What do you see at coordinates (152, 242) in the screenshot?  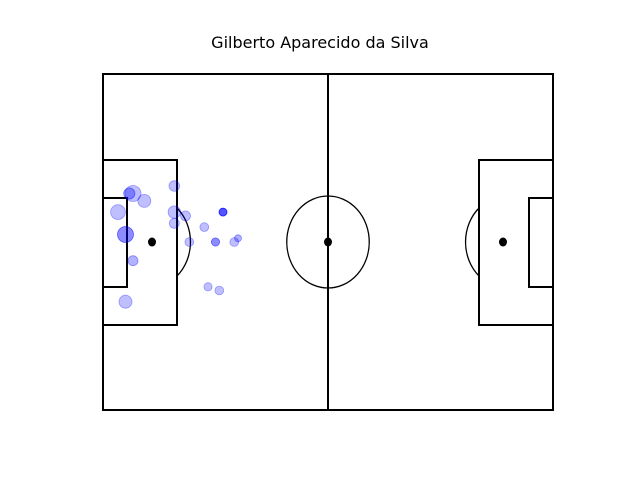 I see `left-penalty-spot` at bounding box center [152, 242].